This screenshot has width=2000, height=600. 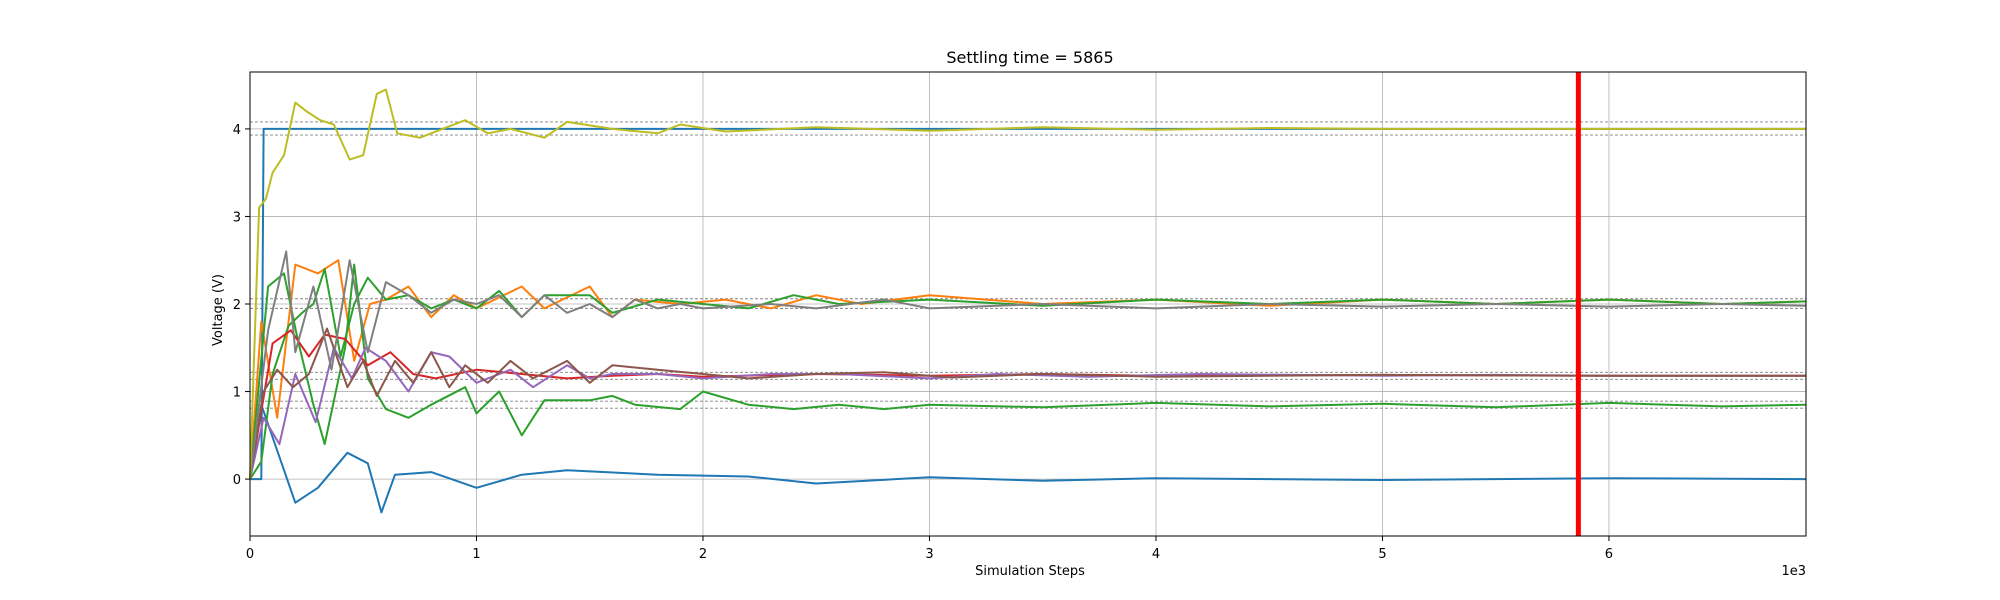 What do you see at coordinates (1793, 571) in the screenshot?
I see `x-axis-offset-label: 1e3` at bounding box center [1793, 571].